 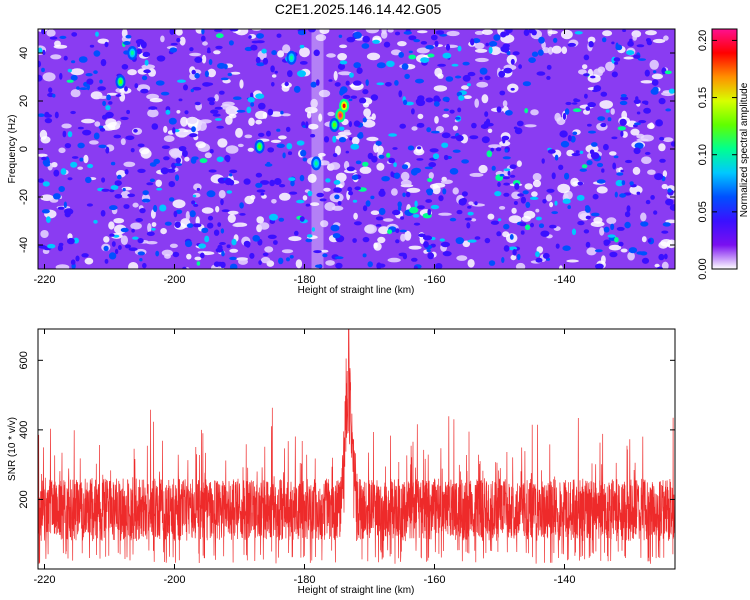 I want to click on y-tick-label: 200, so click(x=24, y=499).